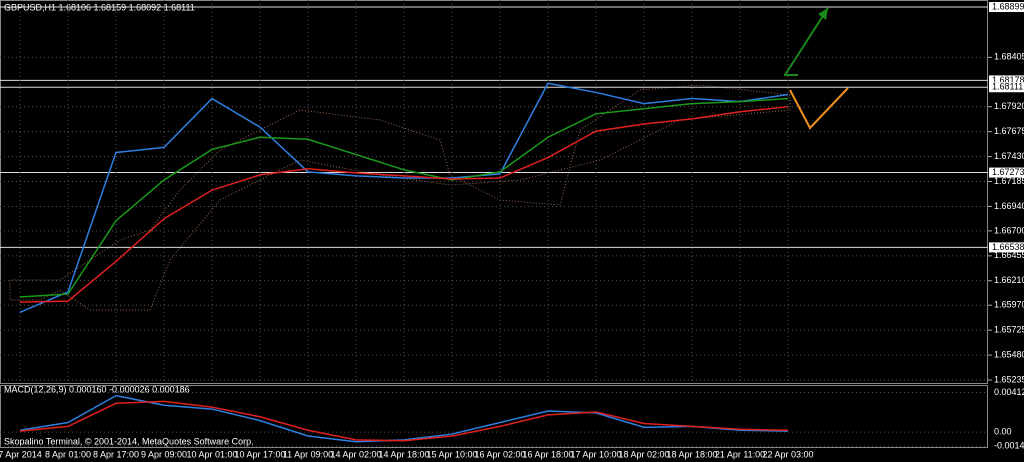 This screenshot has height=462, width=1024. What do you see at coordinates (1009, 106) in the screenshot?
I see `y-tick-label: 1.67920` at bounding box center [1009, 106].